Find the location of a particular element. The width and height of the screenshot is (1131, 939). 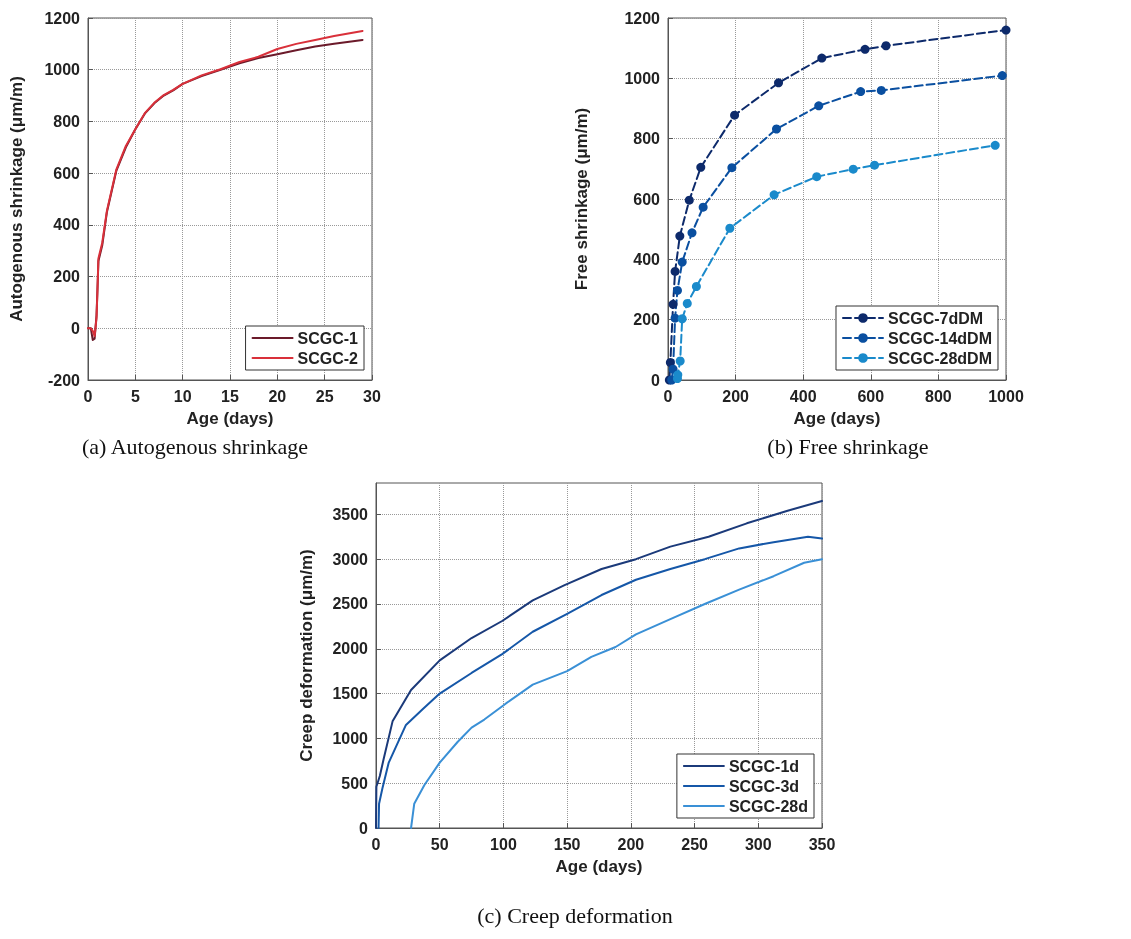

x-tick-label: 350 is located at coordinates (822, 844).